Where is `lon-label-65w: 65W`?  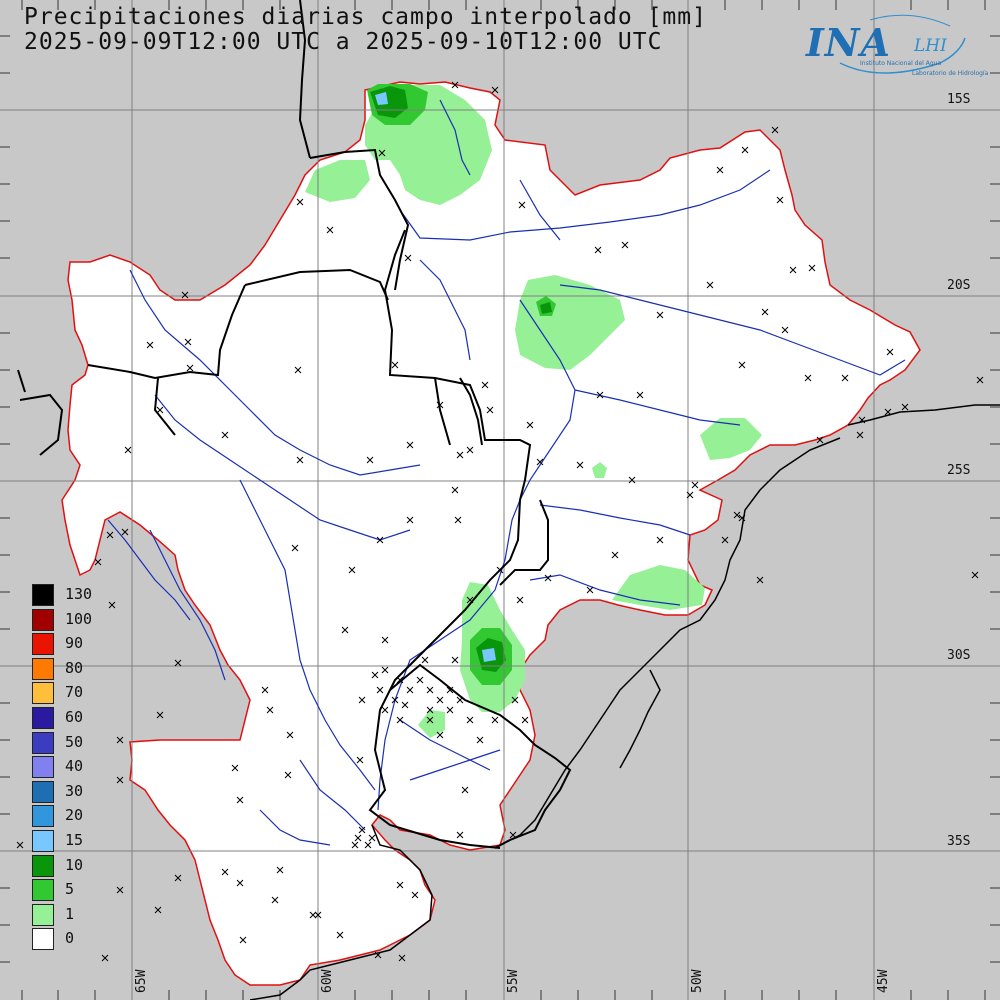 lon-label-65w: 65W is located at coordinates (141, 981).